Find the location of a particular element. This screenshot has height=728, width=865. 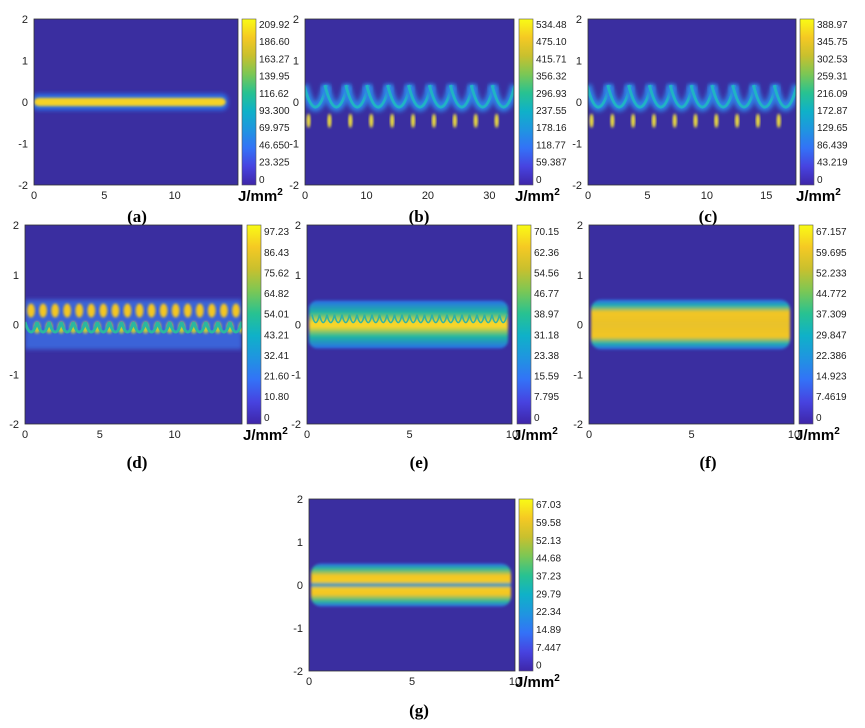

colorbar-tick-label: 216.09 is located at coordinates (832, 94).